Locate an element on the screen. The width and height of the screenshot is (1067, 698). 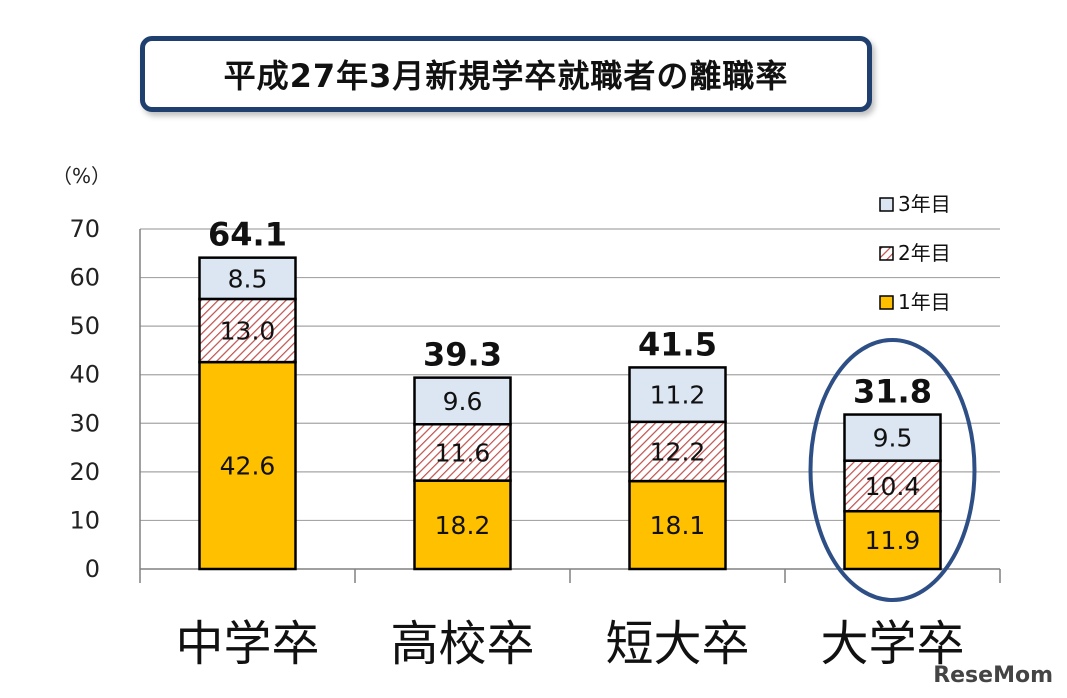
data-label: 8.5 is located at coordinates (248, 278).